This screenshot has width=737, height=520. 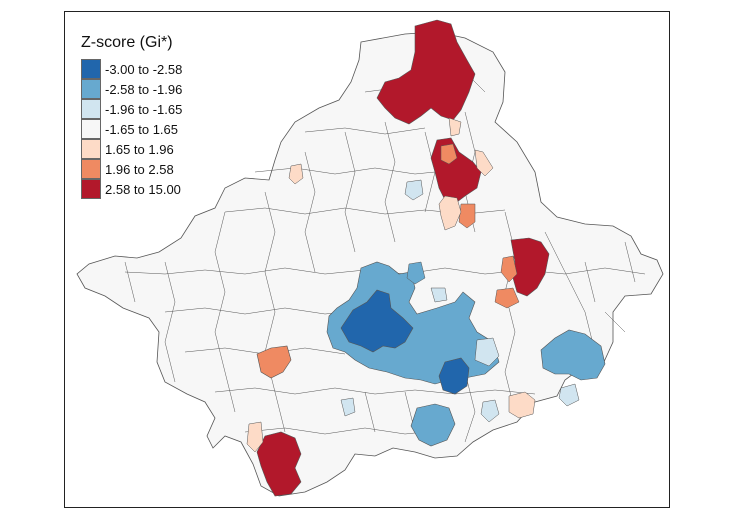 I want to click on hotspot-north, so click(x=426, y=72).